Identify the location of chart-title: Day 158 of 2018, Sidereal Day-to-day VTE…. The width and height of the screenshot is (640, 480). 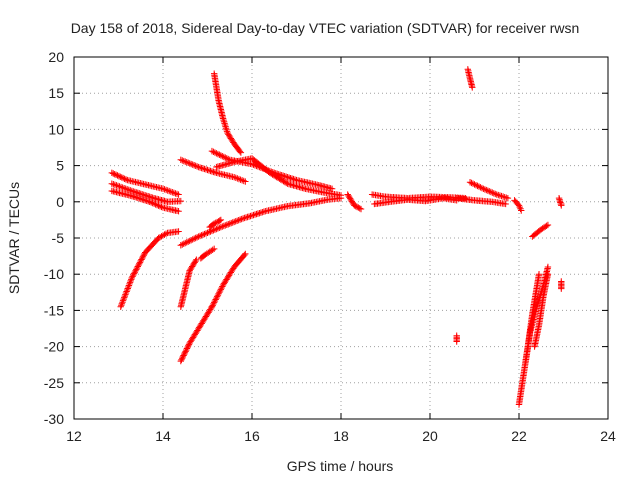
(325, 28).